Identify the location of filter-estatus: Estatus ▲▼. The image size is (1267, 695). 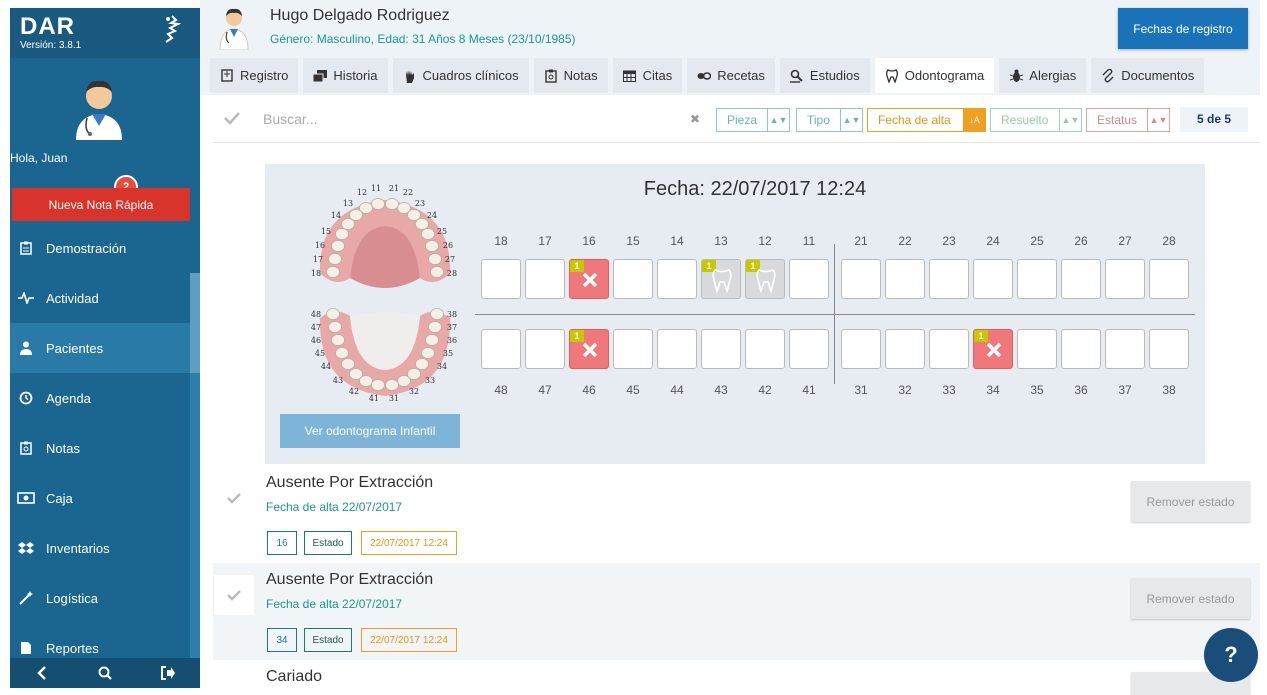
(1128, 120).